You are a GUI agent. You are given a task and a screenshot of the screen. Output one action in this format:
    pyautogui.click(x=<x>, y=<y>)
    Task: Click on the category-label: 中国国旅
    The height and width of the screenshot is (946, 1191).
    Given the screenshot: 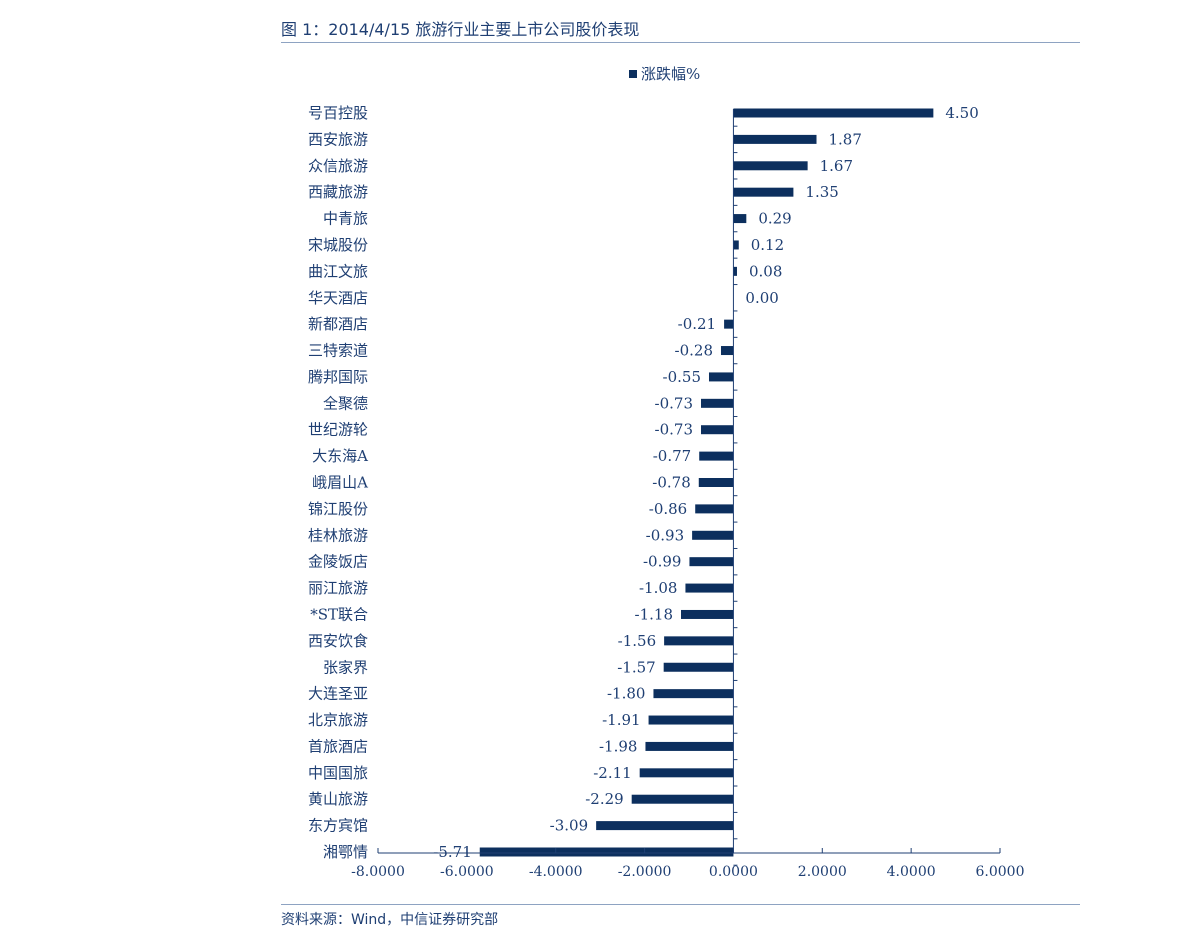 What is the action you would take?
    pyautogui.click(x=338, y=773)
    